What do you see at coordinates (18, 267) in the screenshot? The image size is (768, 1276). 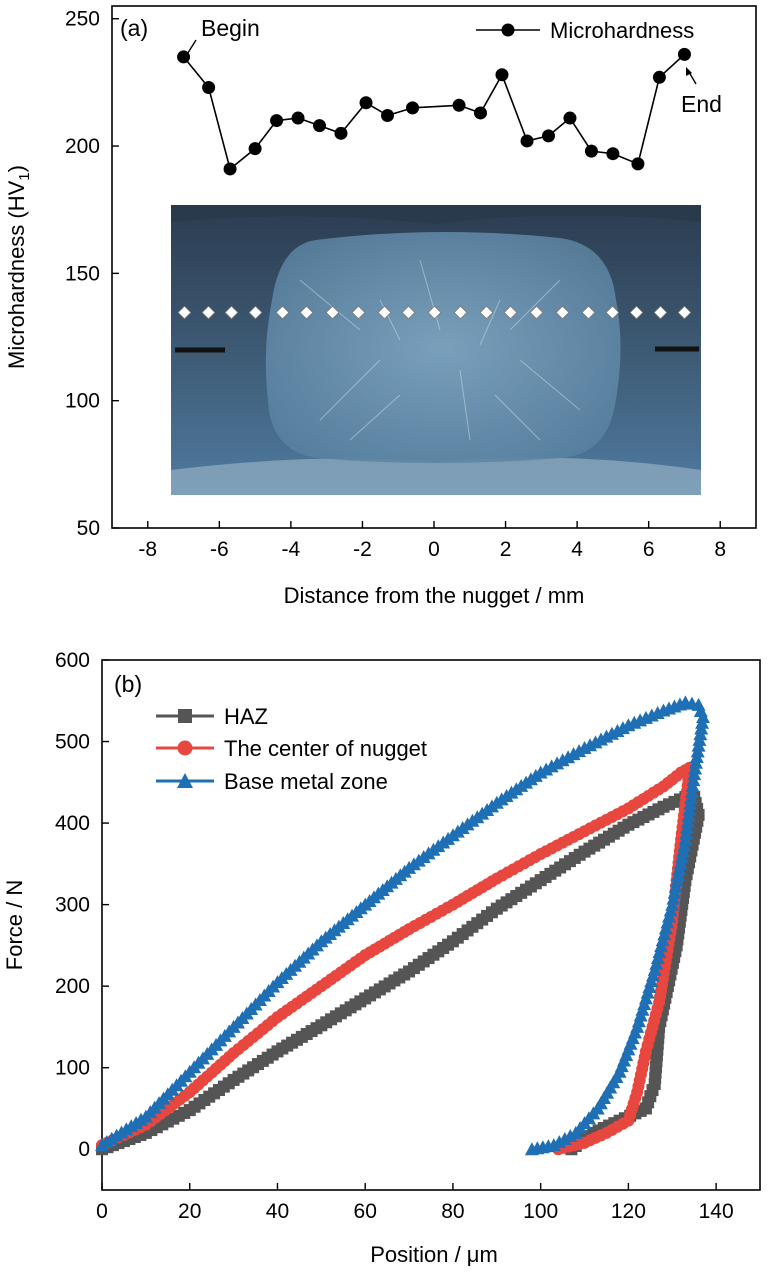 I see `panel-a-ylabel: Microhardness (HV1)` at bounding box center [18, 267].